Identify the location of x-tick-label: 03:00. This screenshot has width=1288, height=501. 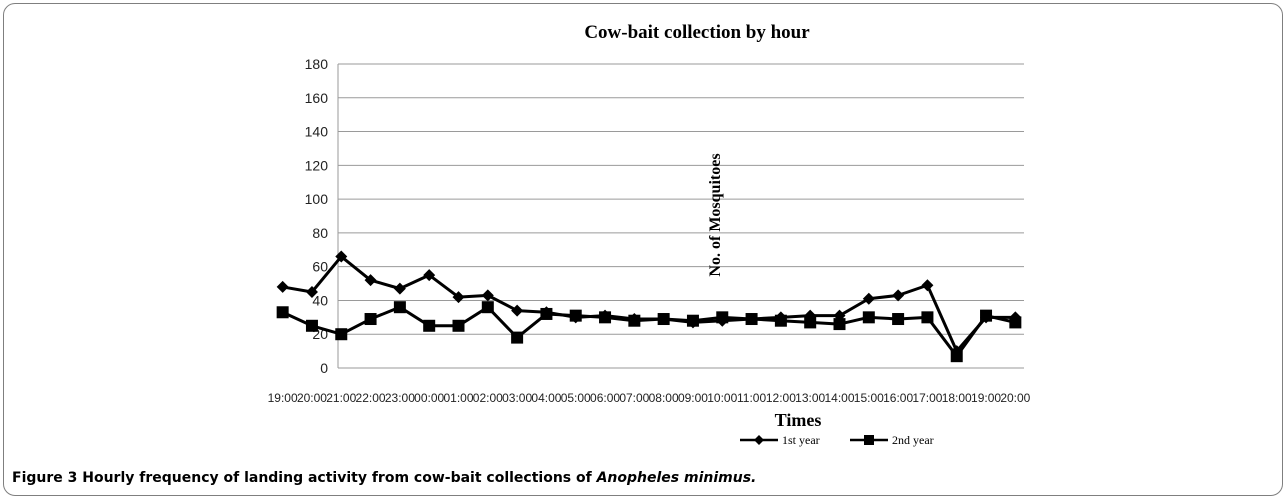
(517, 398).